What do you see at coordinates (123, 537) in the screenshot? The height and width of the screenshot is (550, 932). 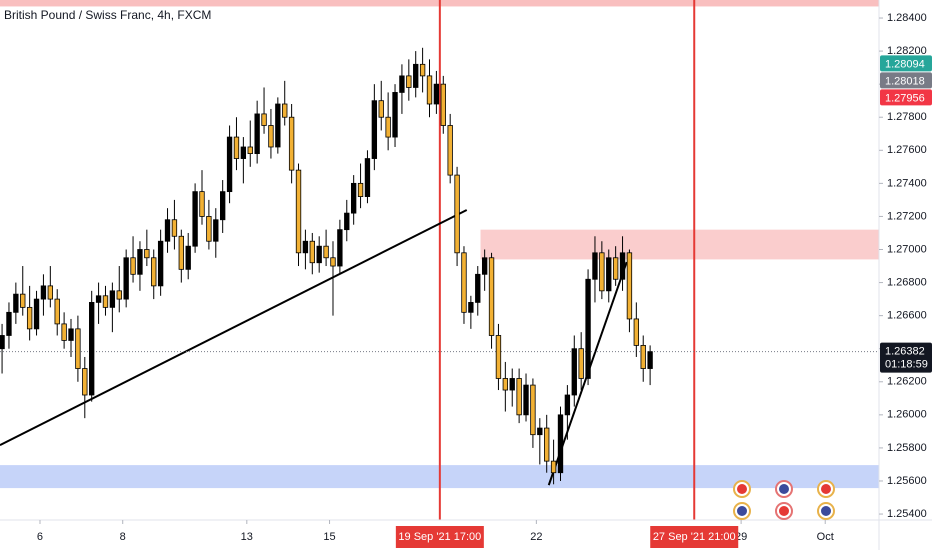 I see `x-tick-label: 8` at bounding box center [123, 537].